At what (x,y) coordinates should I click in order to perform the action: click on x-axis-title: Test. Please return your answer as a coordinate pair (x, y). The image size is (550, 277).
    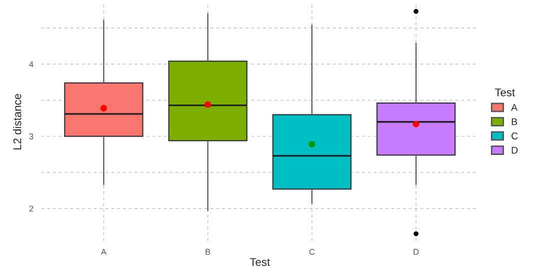
    Looking at the image, I should click on (260, 262).